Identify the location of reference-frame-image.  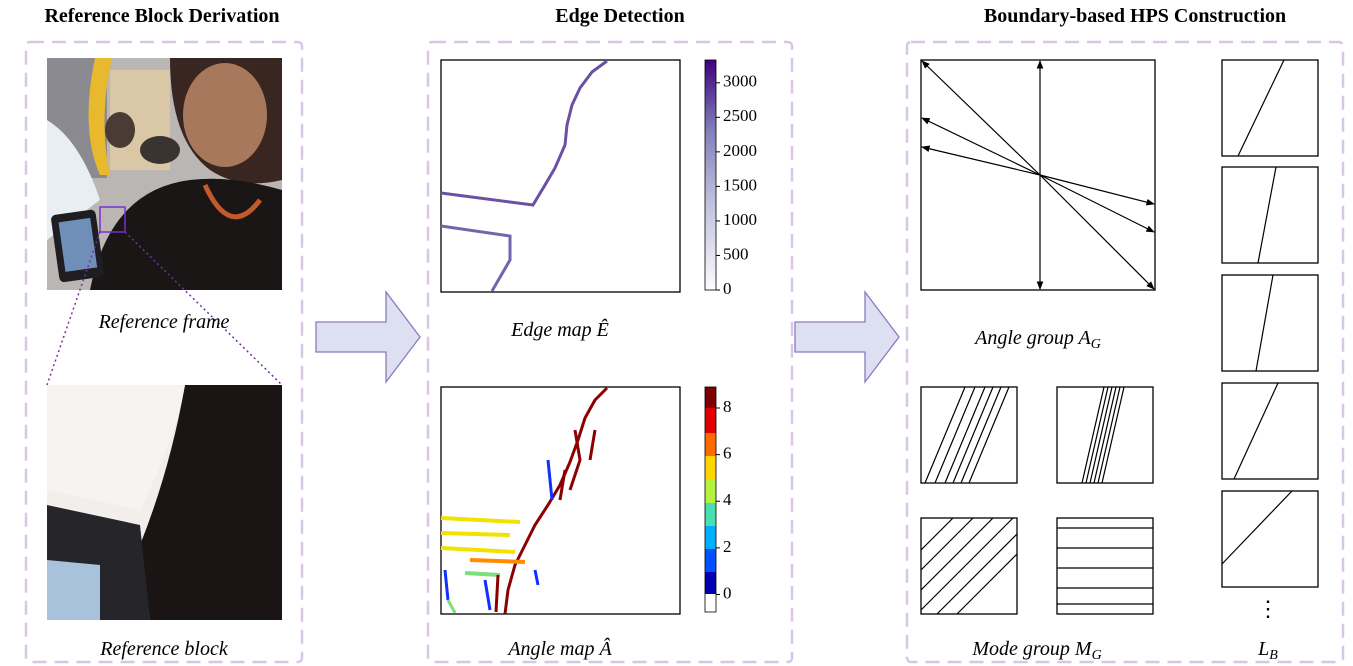
(164, 174).